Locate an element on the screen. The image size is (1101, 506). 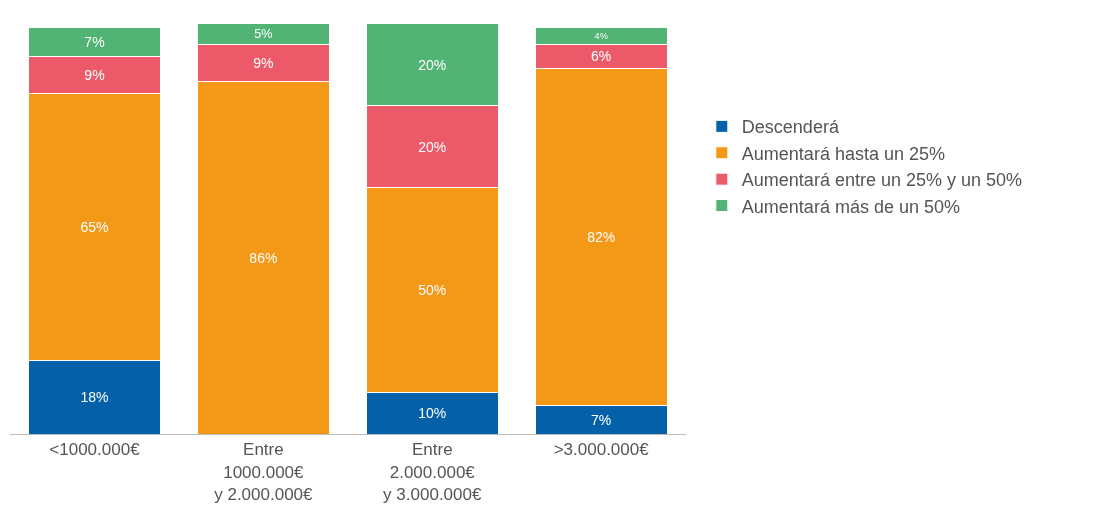
data-label: 65% is located at coordinates (94, 226).